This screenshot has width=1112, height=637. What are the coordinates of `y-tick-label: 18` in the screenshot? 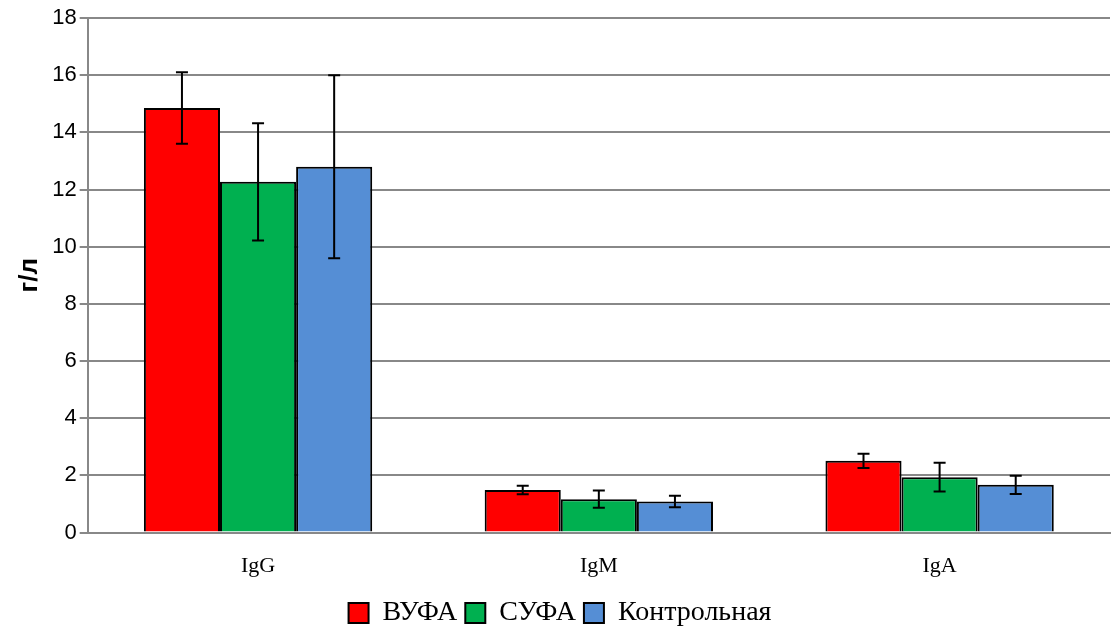 It's located at (64, 17).